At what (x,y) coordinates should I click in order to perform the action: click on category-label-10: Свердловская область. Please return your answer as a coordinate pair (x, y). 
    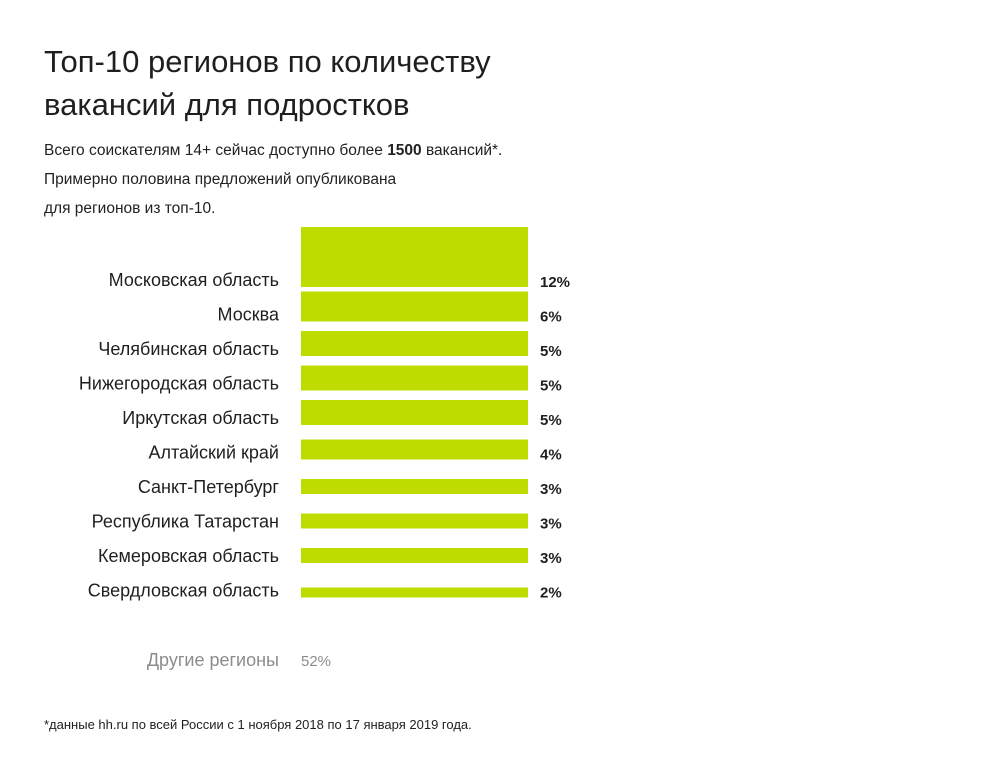
    Looking at the image, I should click on (183, 591).